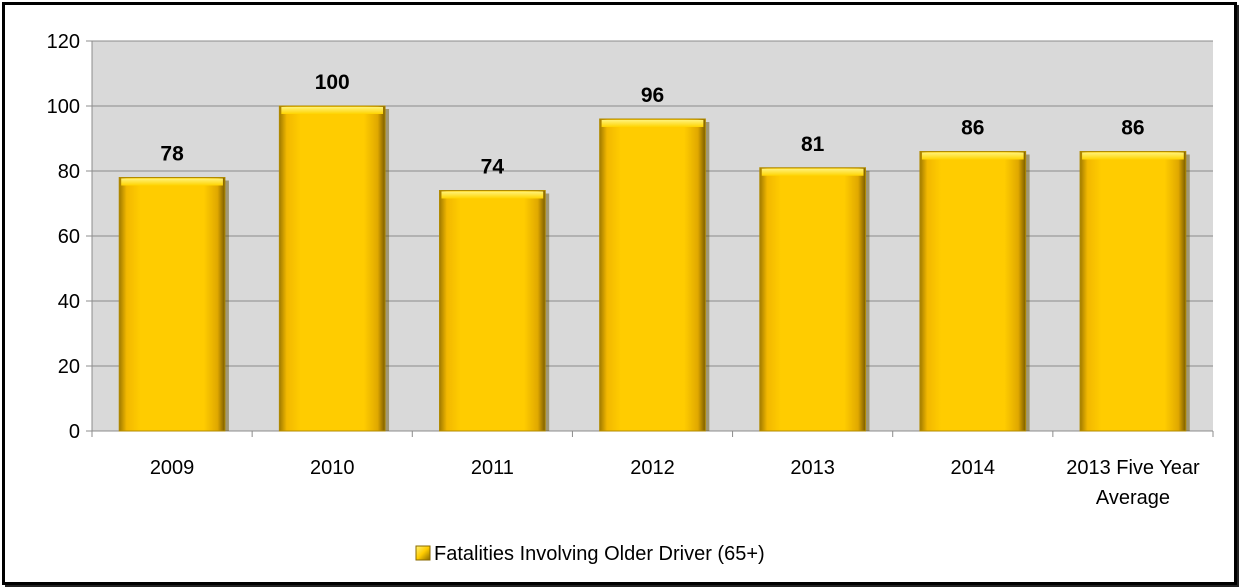 The image size is (1239, 587). Describe the element at coordinates (812, 468) in the screenshot. I see `x-tick-label: 2013` at that location.